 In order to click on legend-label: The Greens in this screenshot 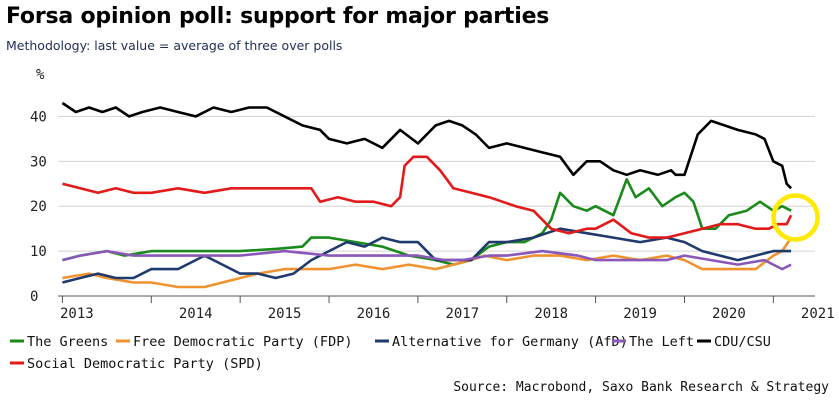, I will do `click(67, 342)`.